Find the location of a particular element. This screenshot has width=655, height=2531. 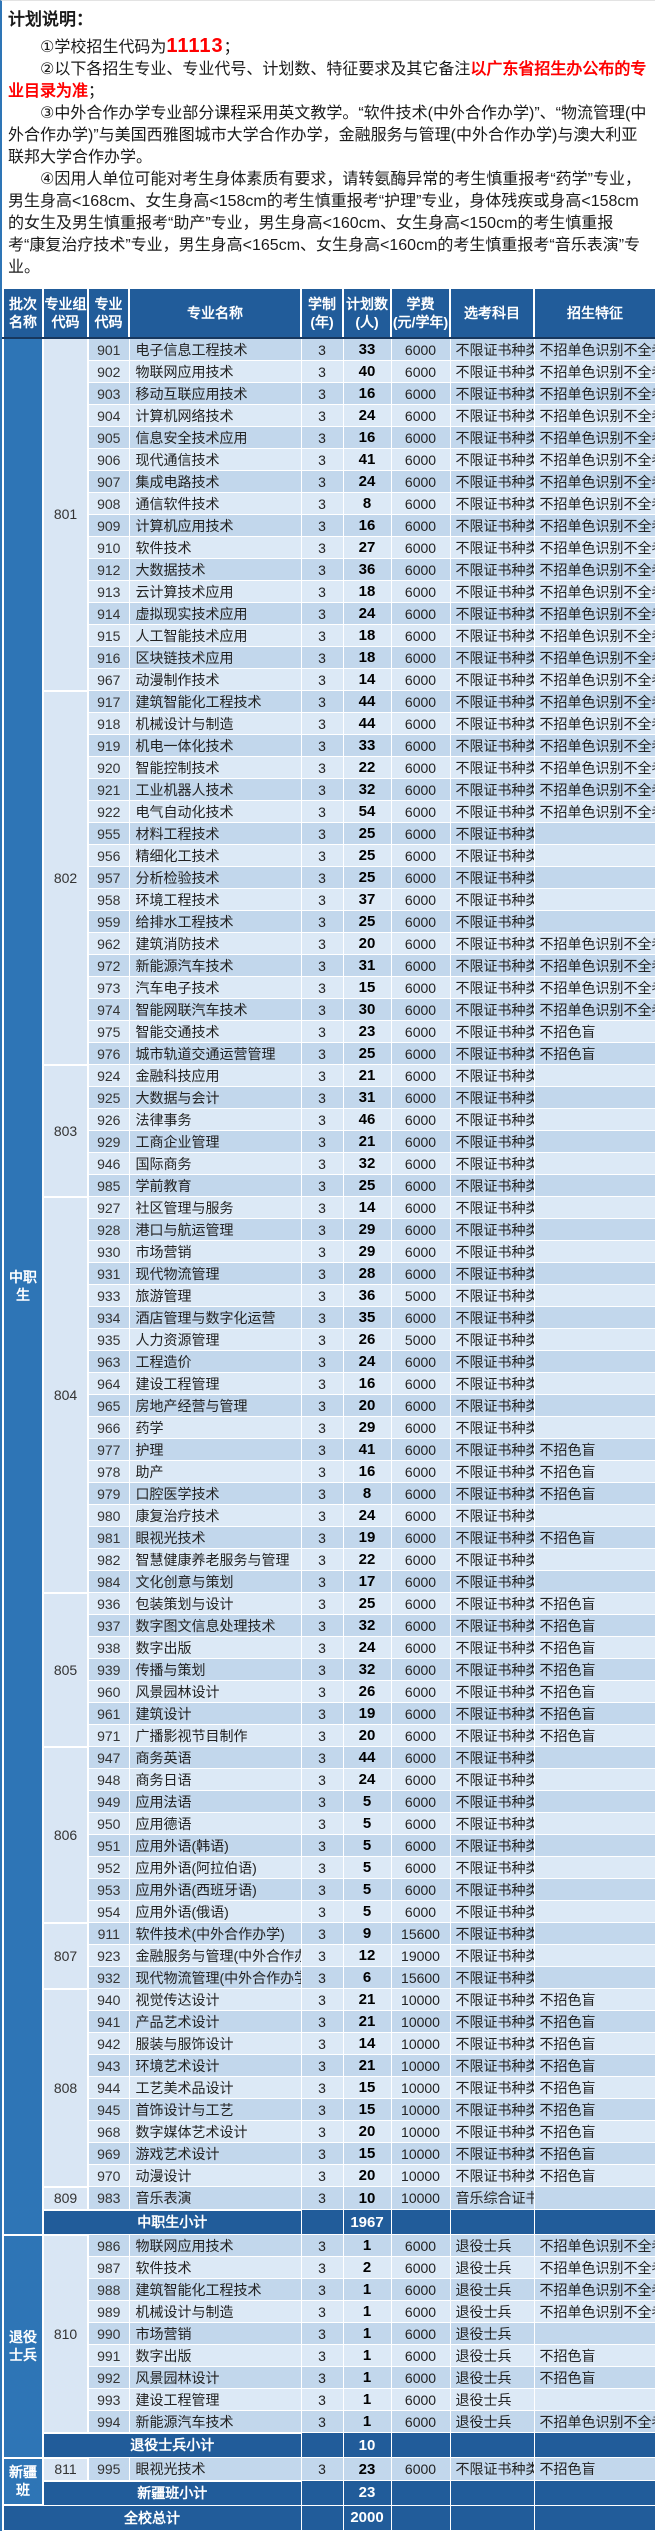

table-row: 913 云计算技术应用 3 18 6000 不限证书种类 不招单色识别不全者 is located at coordinates (329, 591).